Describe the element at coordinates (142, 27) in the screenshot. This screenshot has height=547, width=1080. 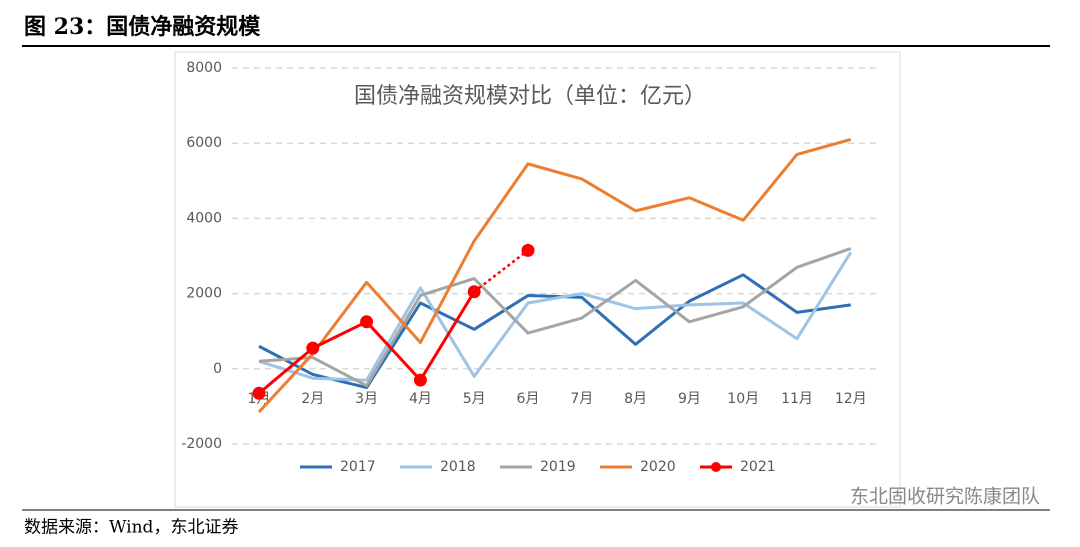
I see `figure-title: 图 23：国债净融资规模` at that location.